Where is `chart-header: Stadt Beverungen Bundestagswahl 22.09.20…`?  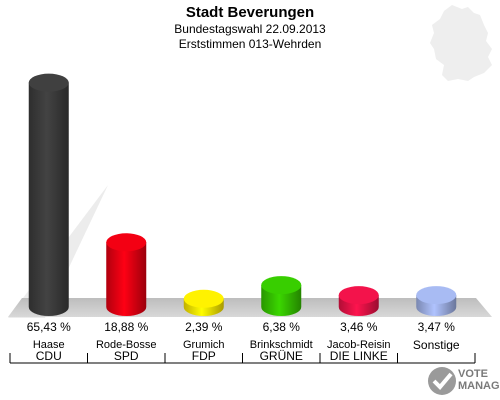 chart-header: Stadt Beverungen Bundestagswahl 22.09.20… is located at coordinates (250, 28).